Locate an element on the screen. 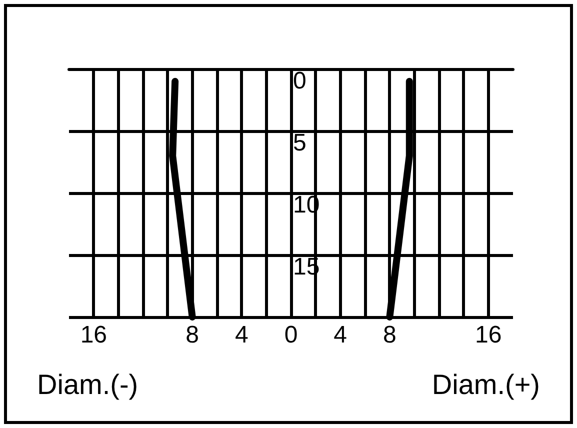  text: Diam.(-) is located at coordinates (87, 385).